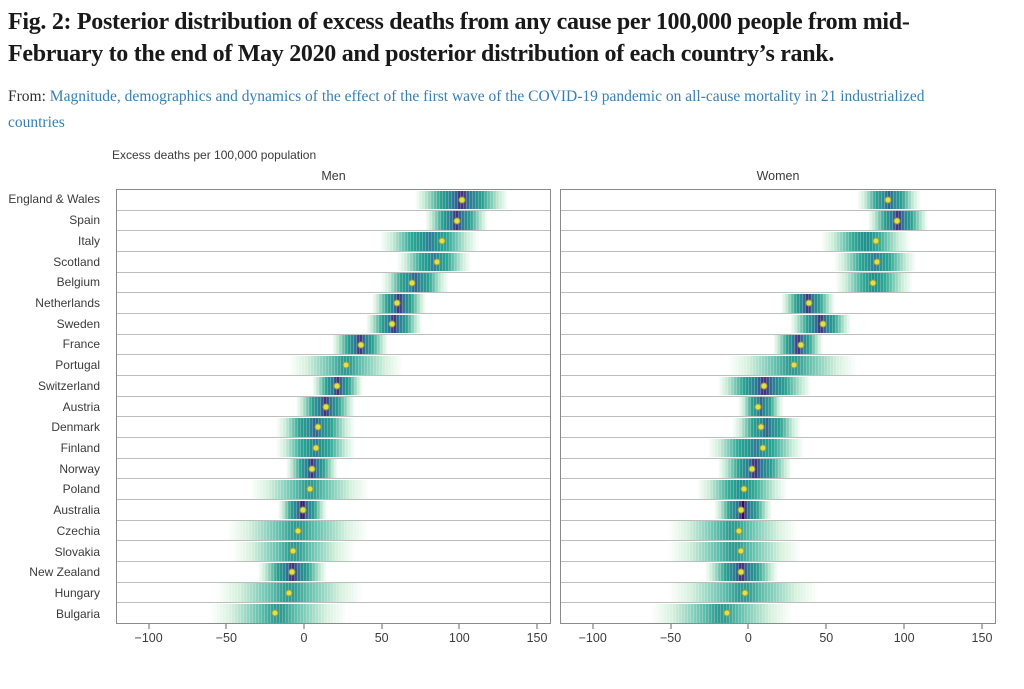  What do you see at coordinates (88, 240) in the screenshot?
I see `country-label: Italy` at bounding box center [88, 240].